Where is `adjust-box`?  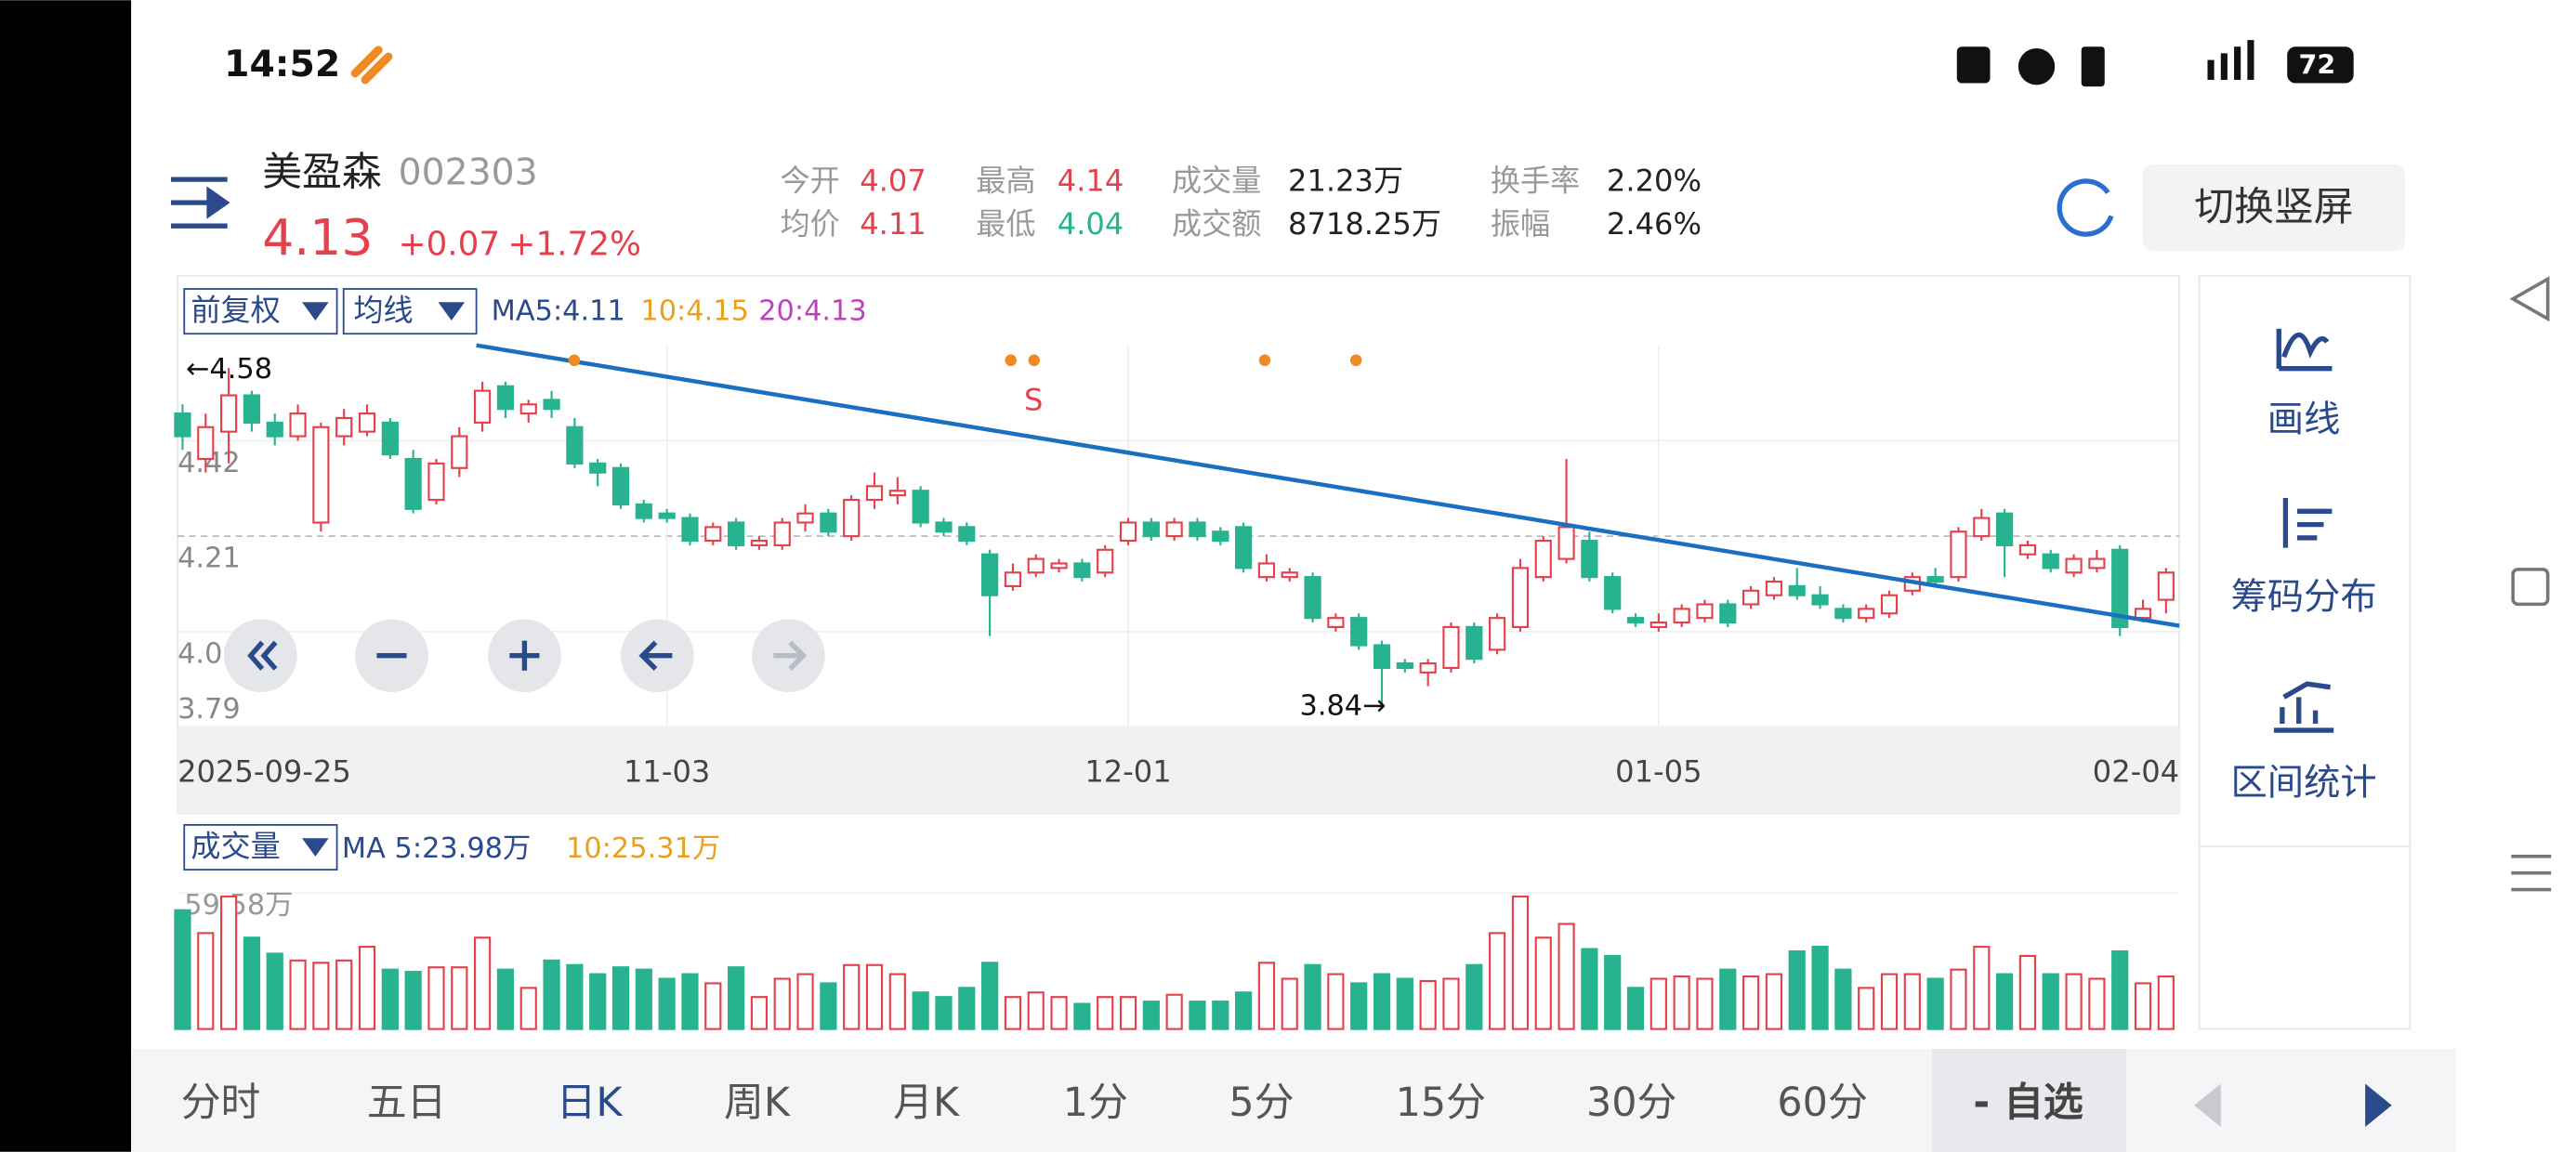 adjust-box is located at coordinates (260, 311).